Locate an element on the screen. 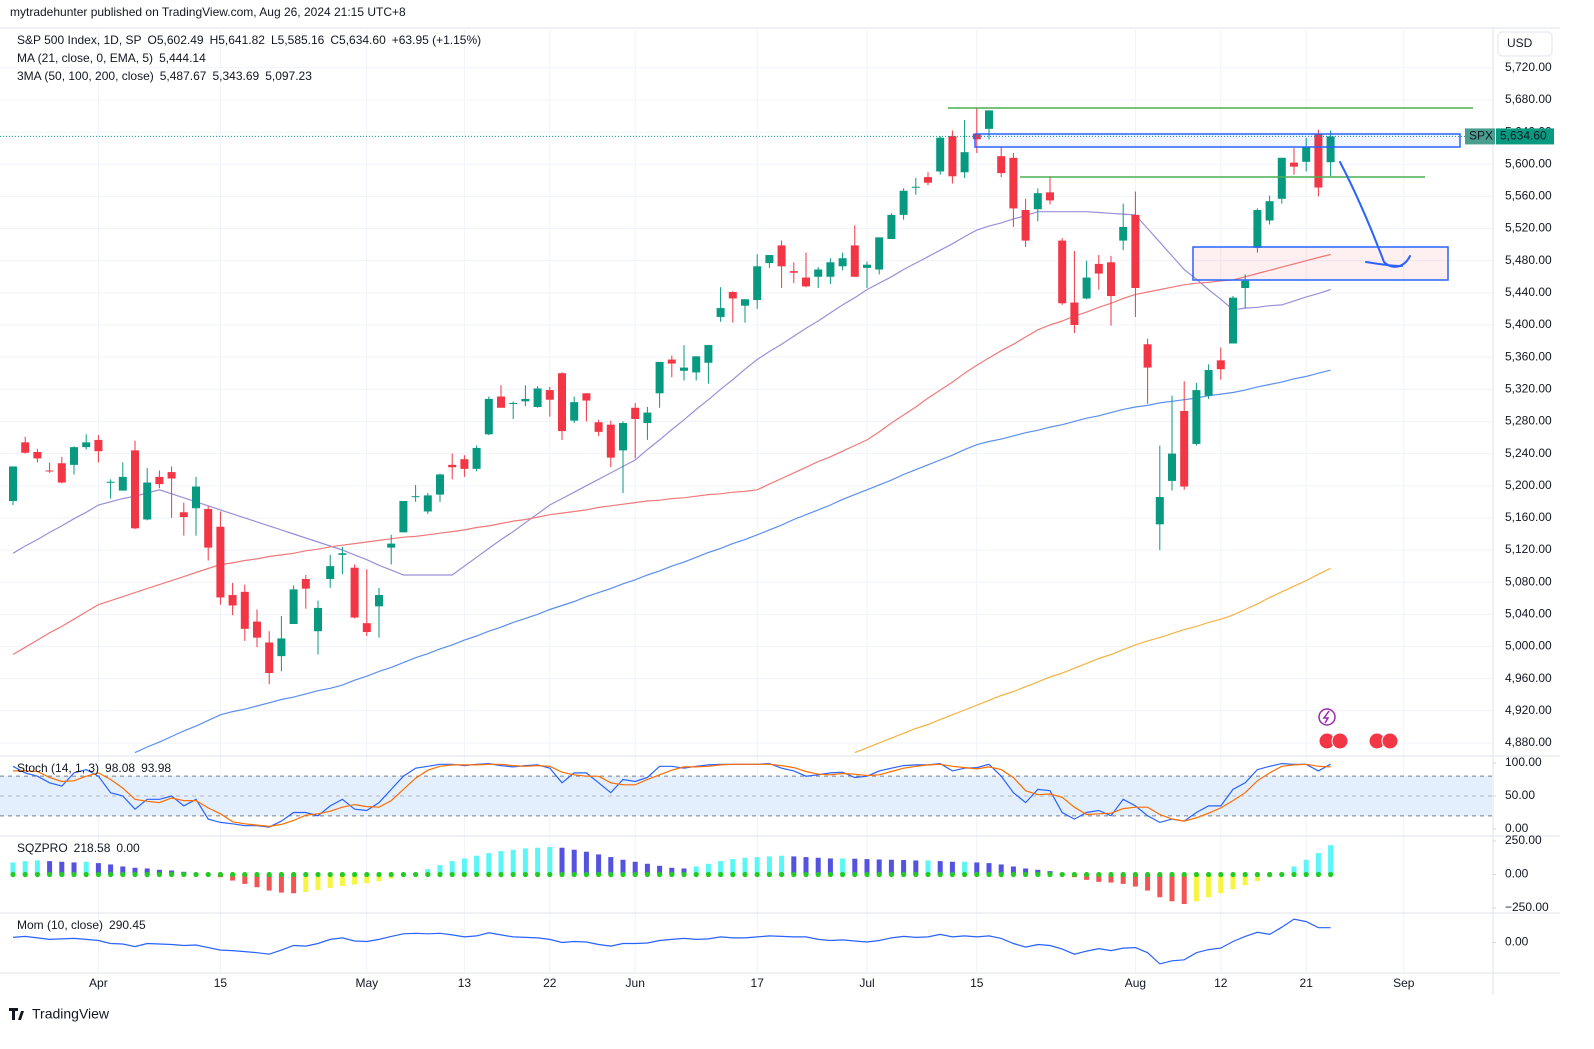  event-icon is located at coordinates (1327, 717).